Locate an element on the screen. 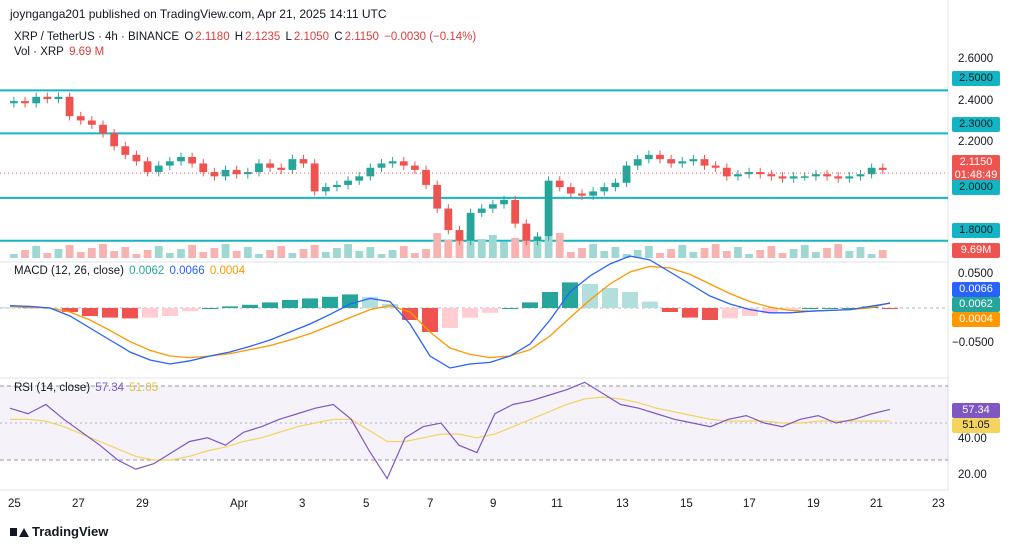 Image resolution: width=1024 pixels, height=547 pixels. rsi-badge: 57.34 is located at coordinates (976, 410).